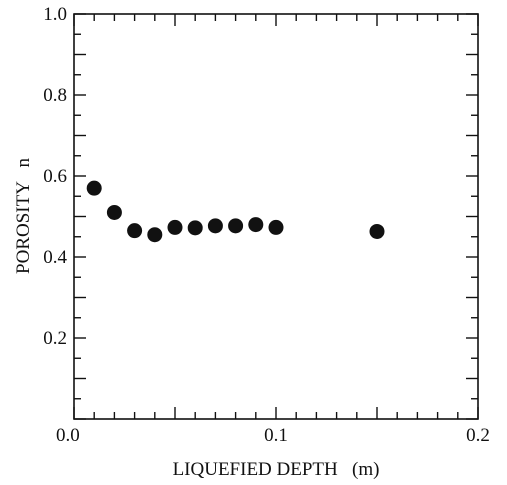  I want to click on y-tick-label: 1.0, so click(55, 14).